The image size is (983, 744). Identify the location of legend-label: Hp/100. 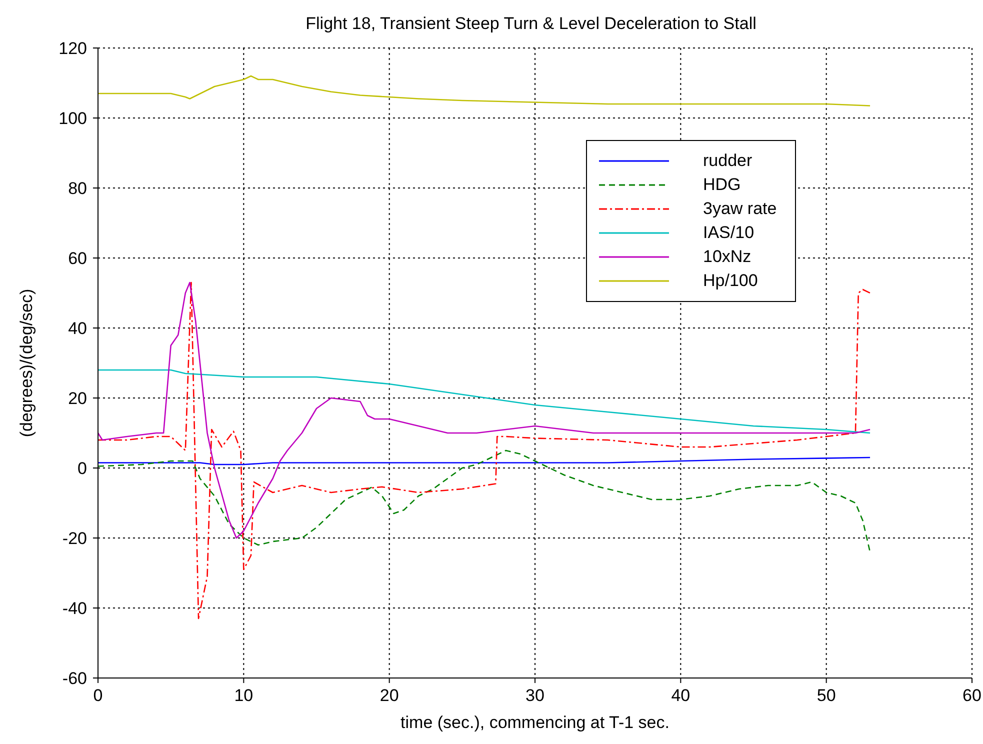
(730, 281).